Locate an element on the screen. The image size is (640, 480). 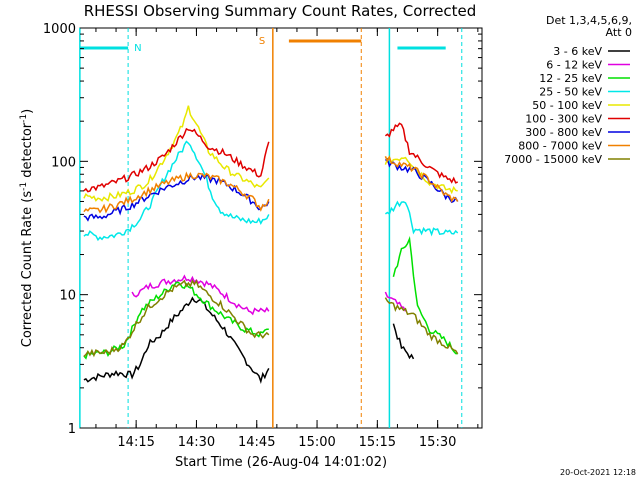
x-tick-label: 15:30 is located at coordinates (437, 442).